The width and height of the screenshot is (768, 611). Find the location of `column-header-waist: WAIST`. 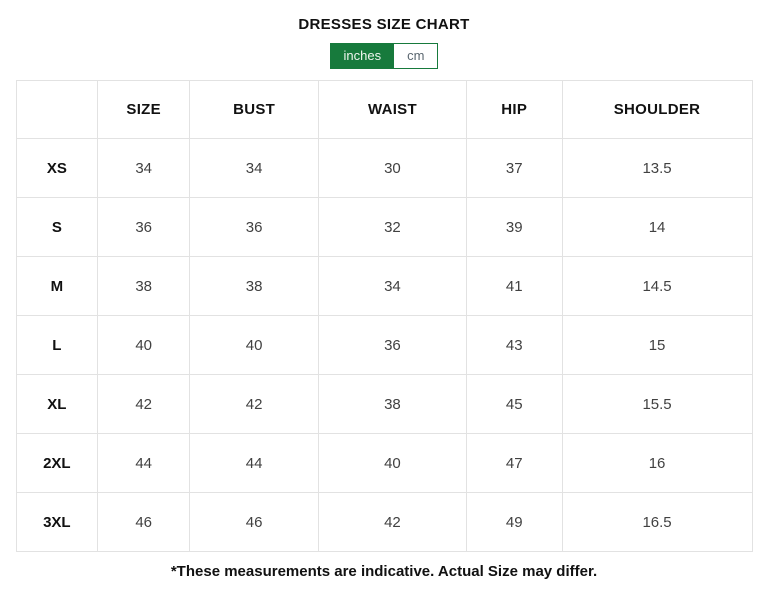

column-header-waist: WAIST is located at coordinates (392, 109).